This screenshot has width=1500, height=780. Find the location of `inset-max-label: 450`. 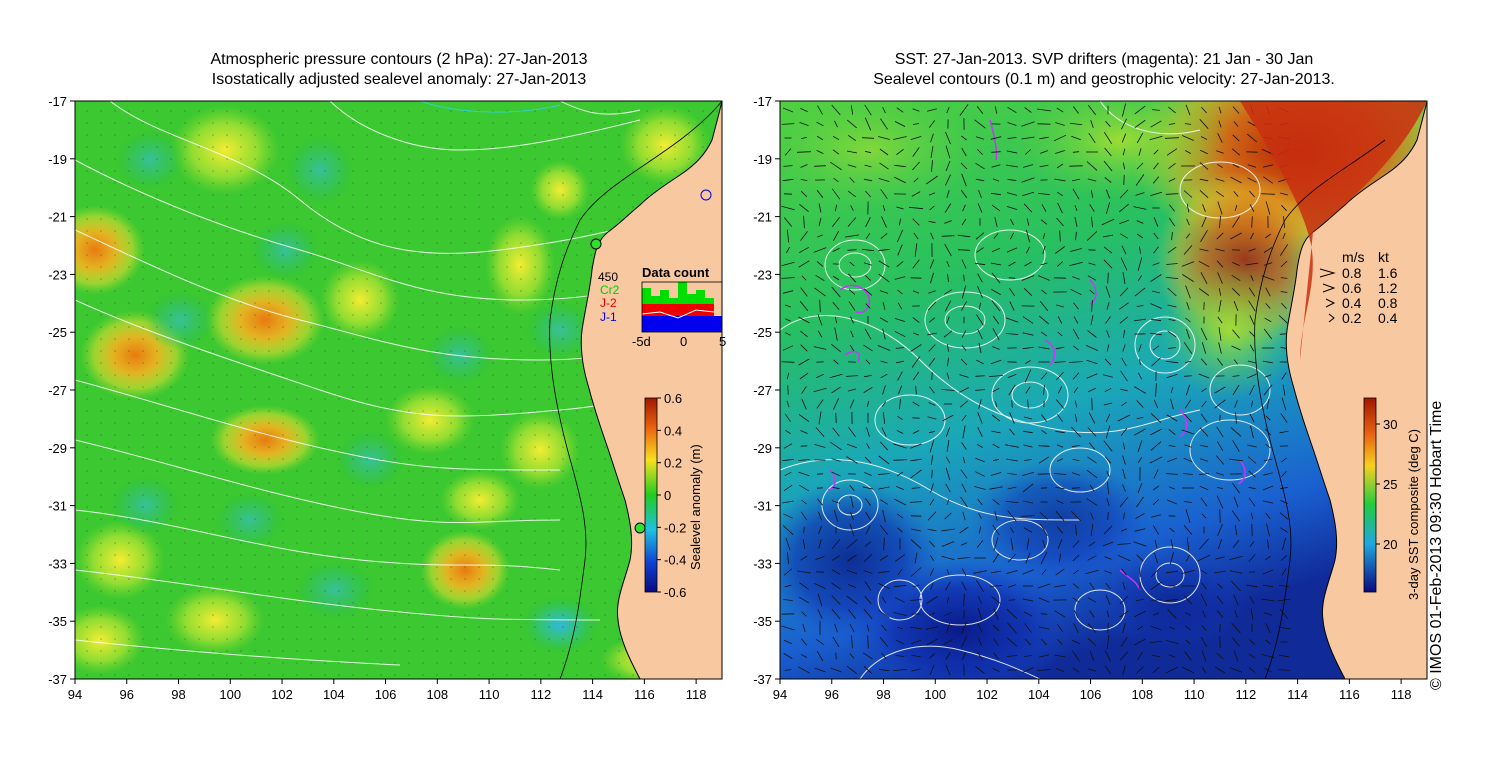

inset-max-label: 450 is located at coordinates (608, 277).